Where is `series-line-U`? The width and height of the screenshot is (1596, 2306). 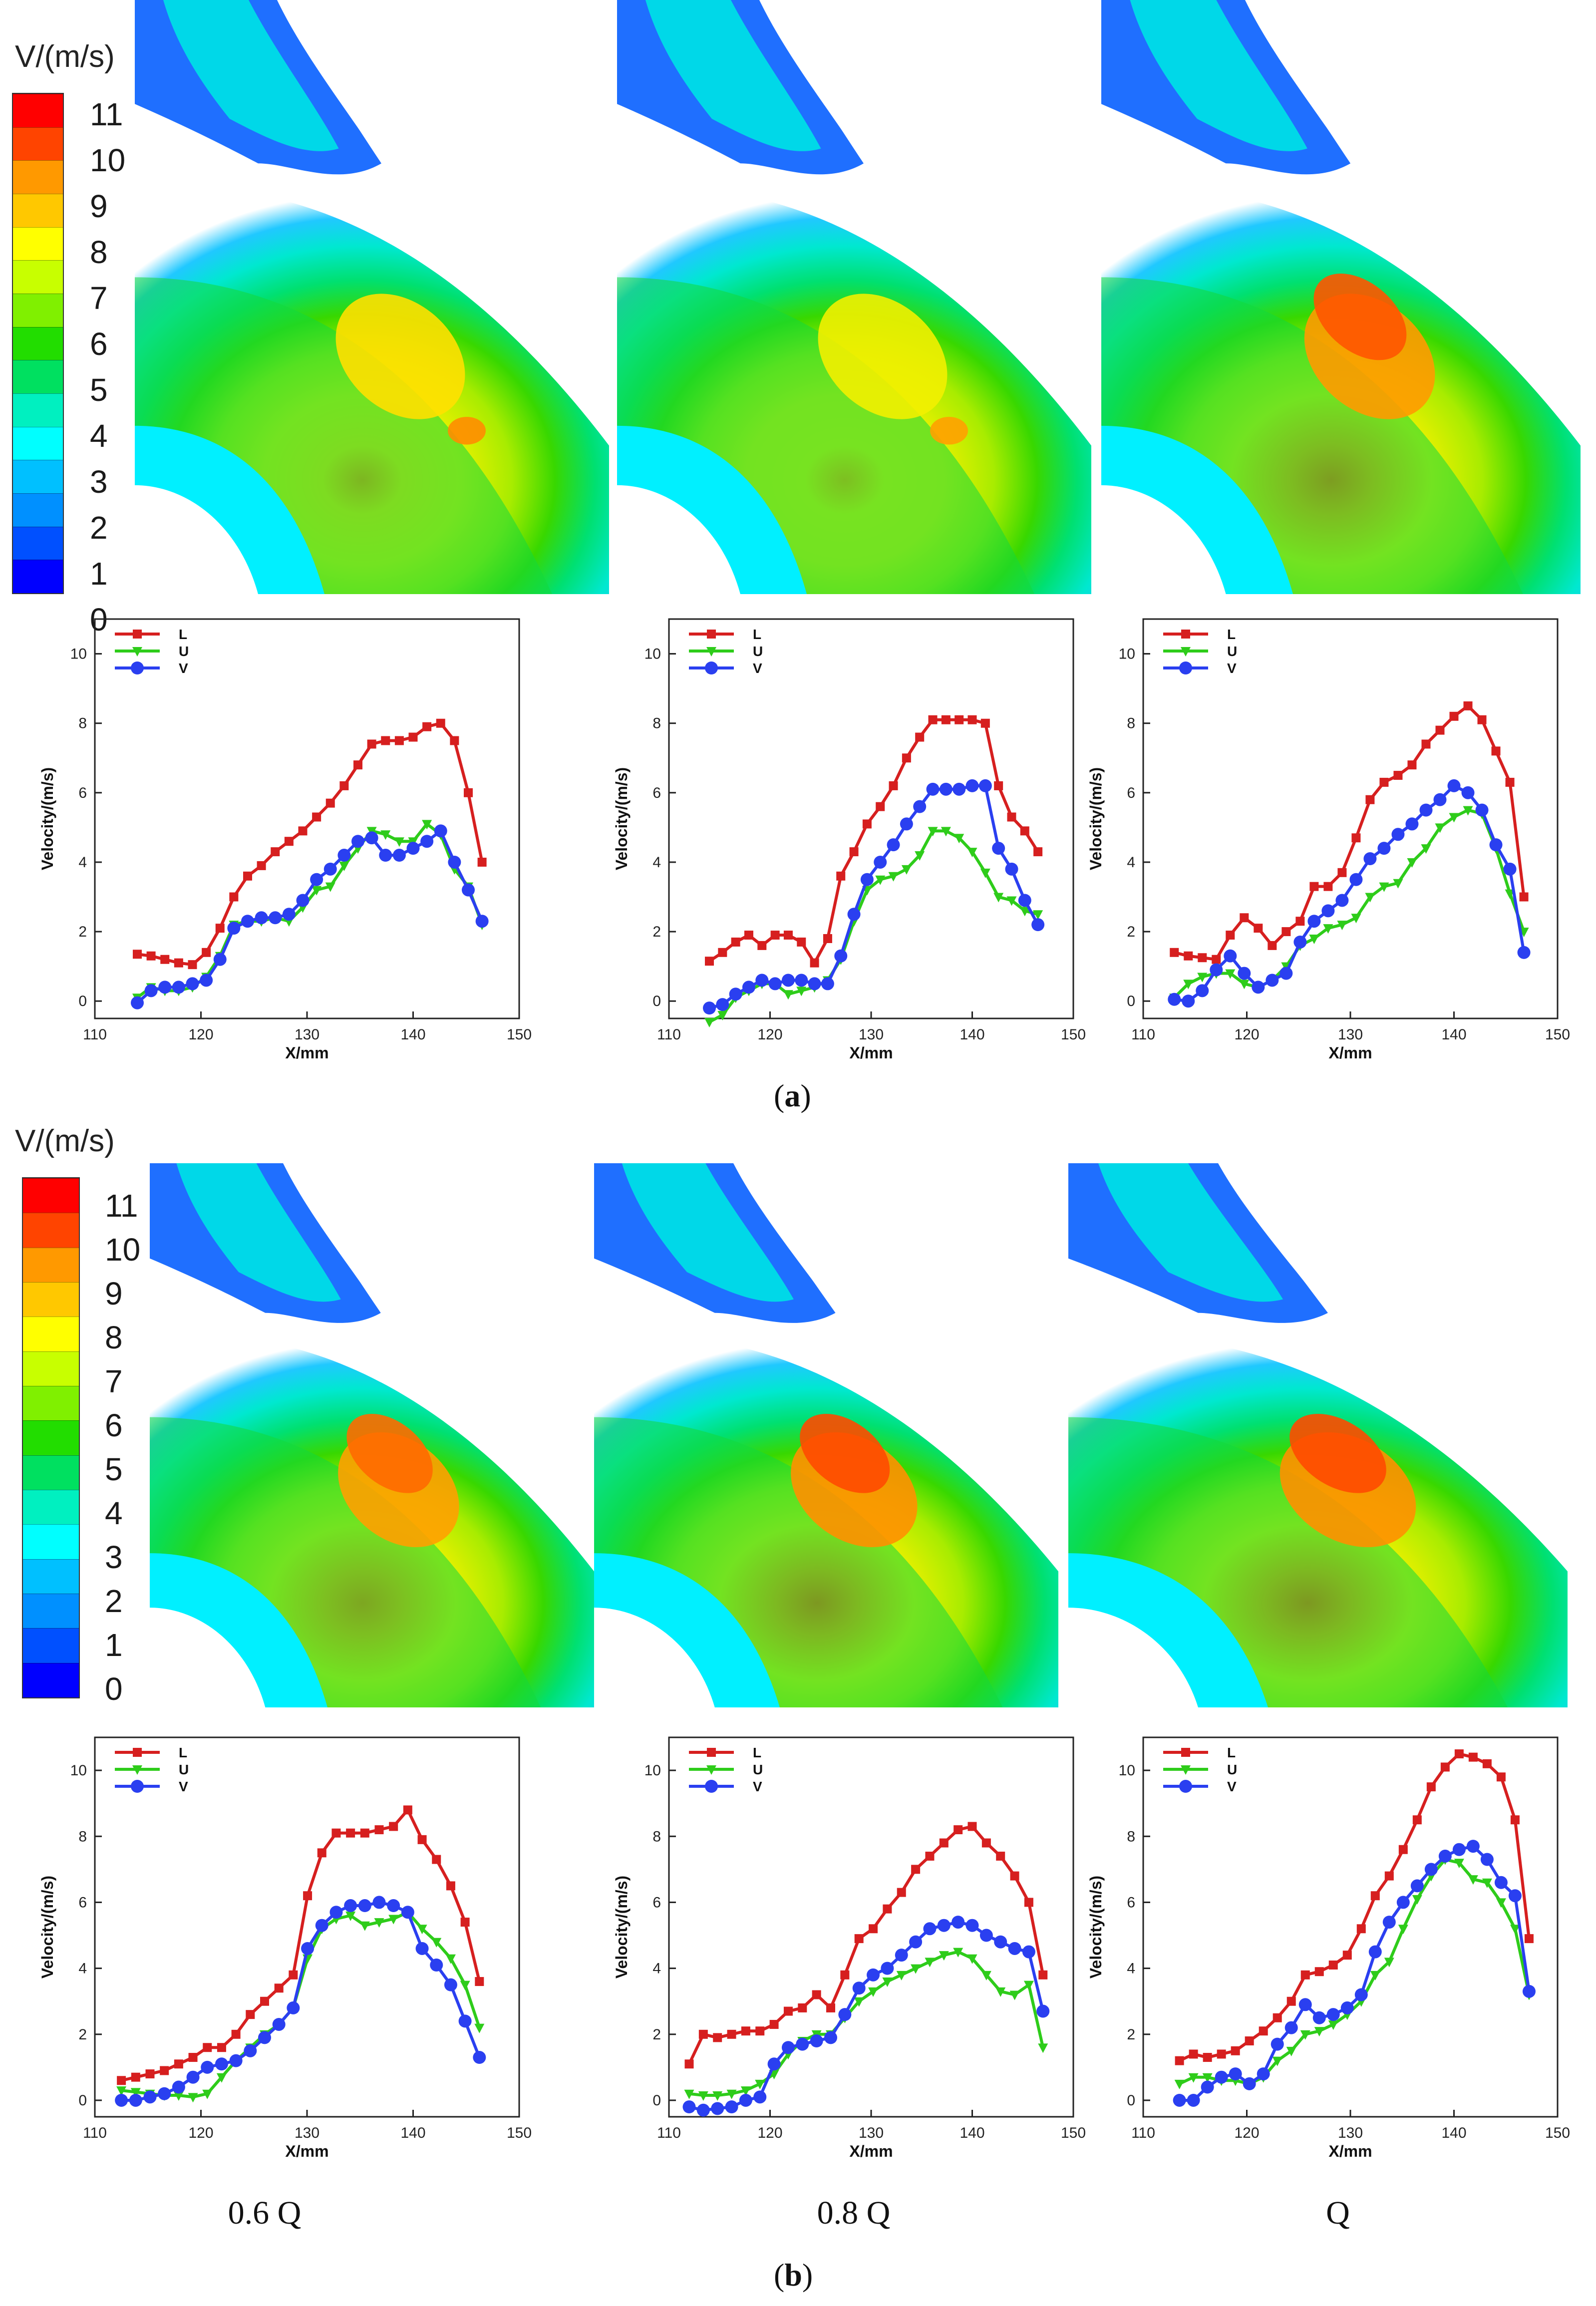
series-line-U is located at coordinates (310, 911).